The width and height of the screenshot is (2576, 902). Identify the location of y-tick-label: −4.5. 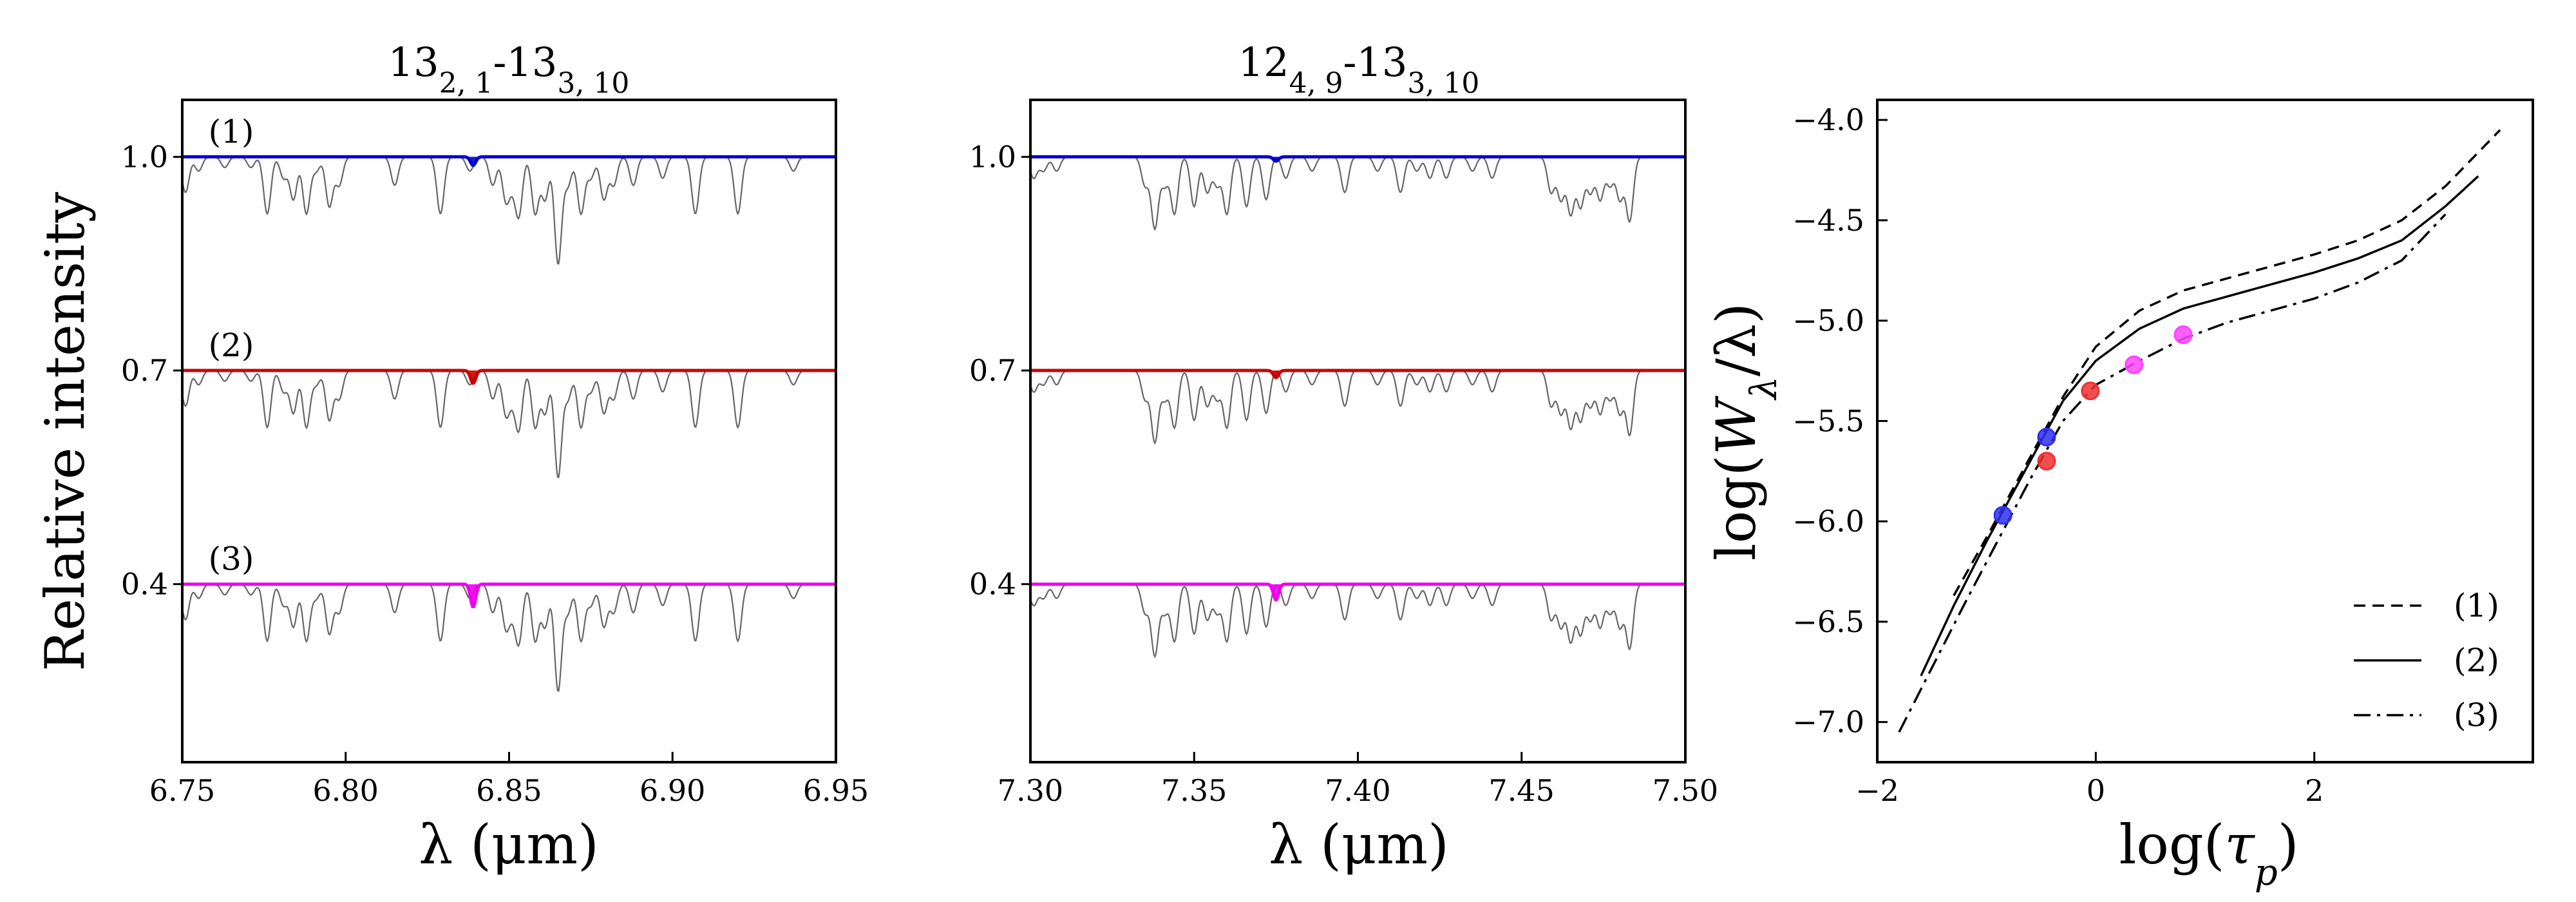
(1828, 220).